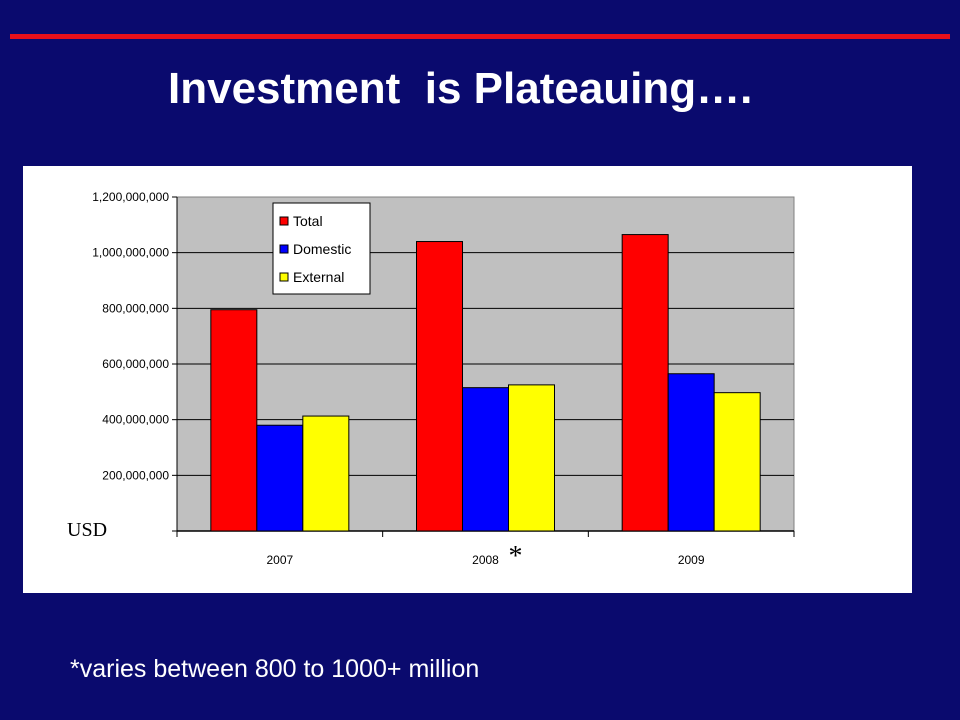  Describe the element at coordinates (135, 475) in the screenshot. I see `y-tick-label: 200,000,000` at that location.